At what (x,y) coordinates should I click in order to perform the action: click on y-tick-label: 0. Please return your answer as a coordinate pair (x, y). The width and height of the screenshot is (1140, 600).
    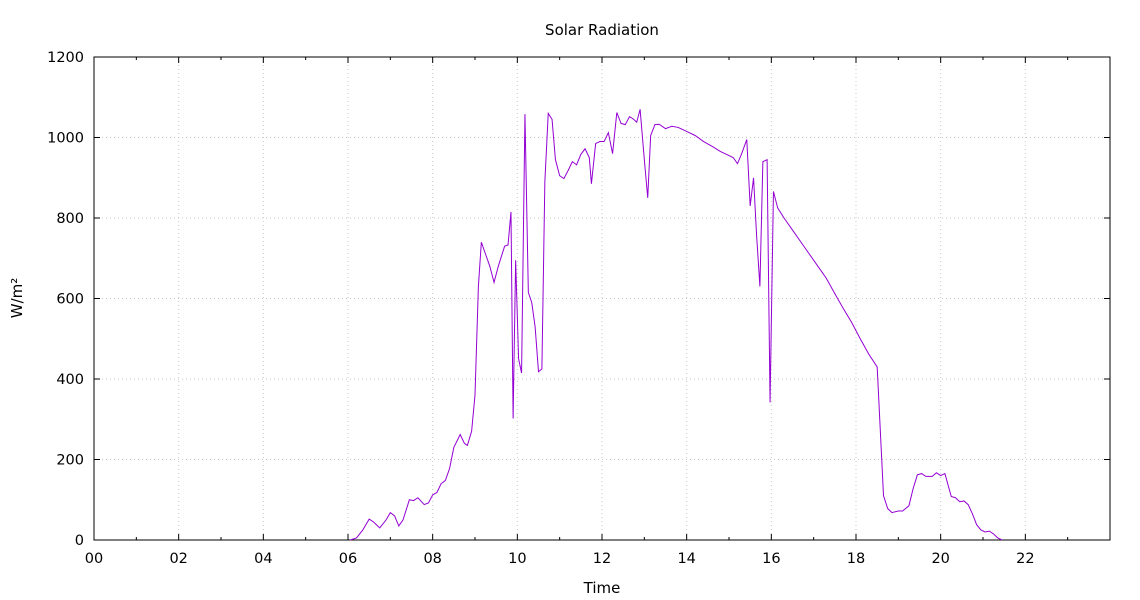
    Looking at the image, I should click on (79, 541).